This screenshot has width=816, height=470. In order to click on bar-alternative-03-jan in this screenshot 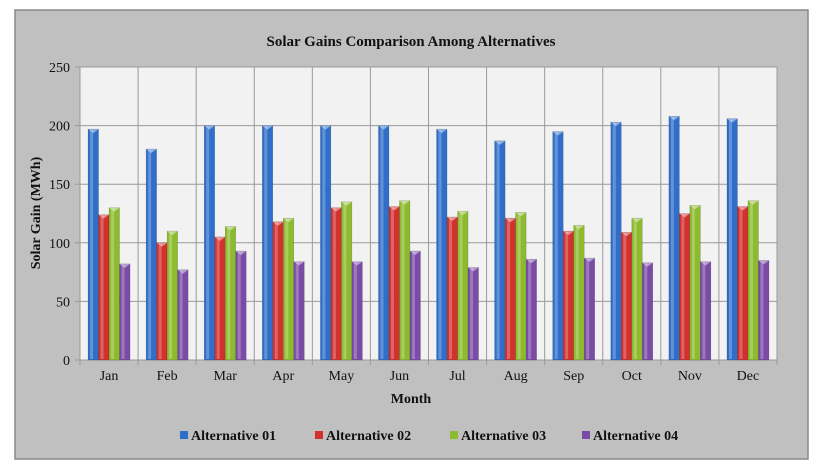, I will do `click(114, 284)`.